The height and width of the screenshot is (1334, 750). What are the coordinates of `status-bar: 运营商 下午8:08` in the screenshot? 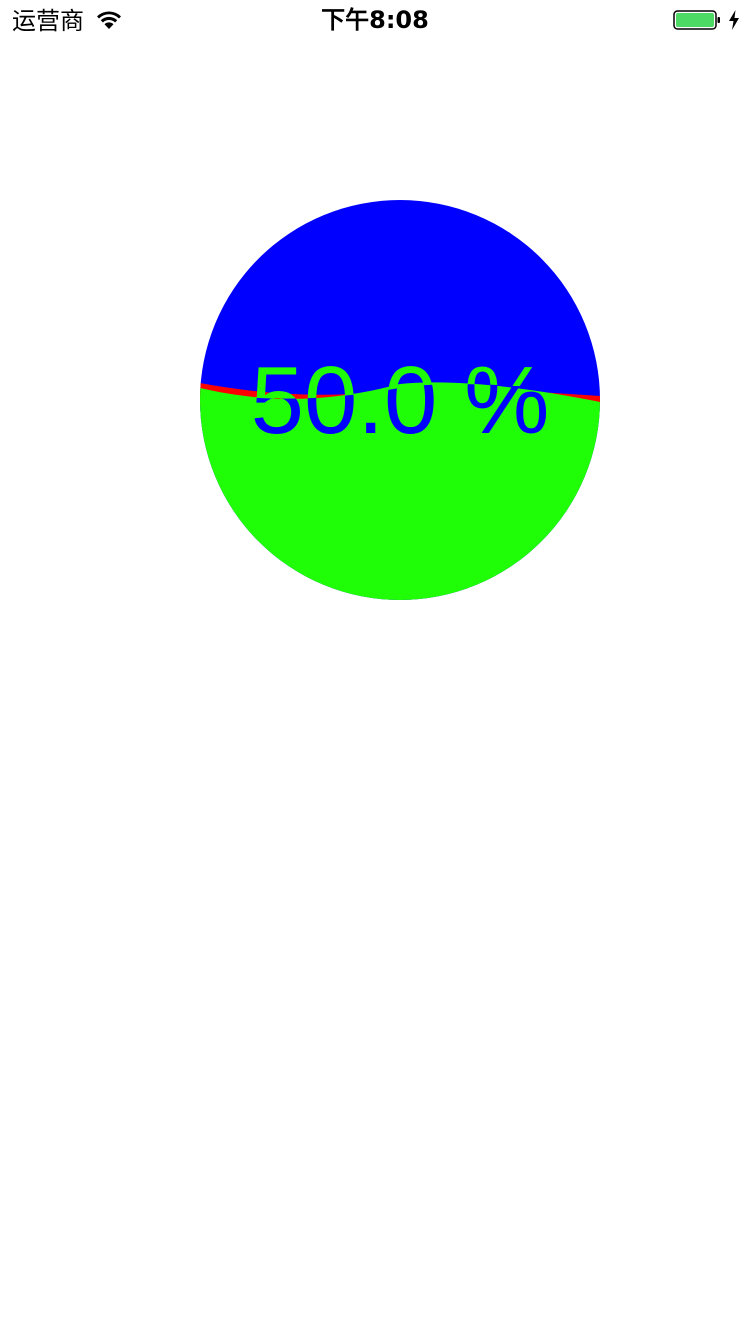 It's located at (375, 20).